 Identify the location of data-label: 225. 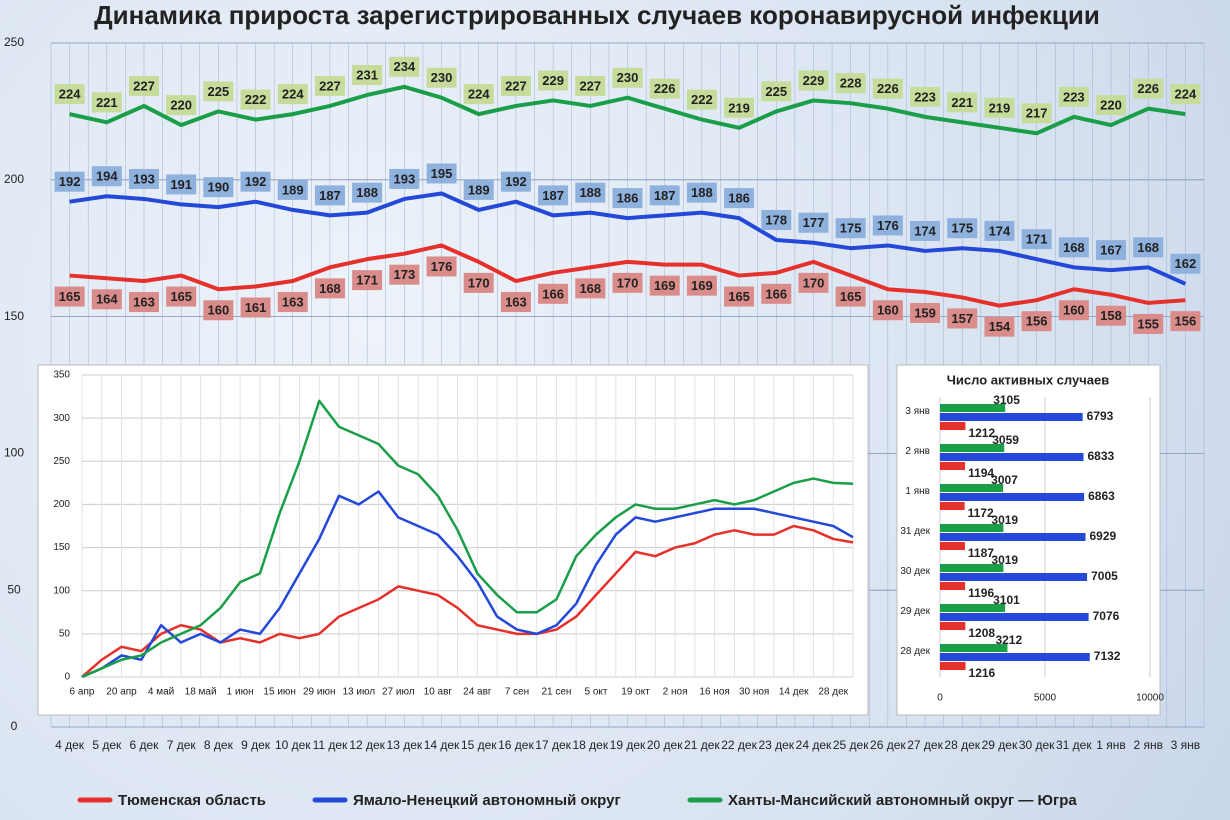
(219, 91).